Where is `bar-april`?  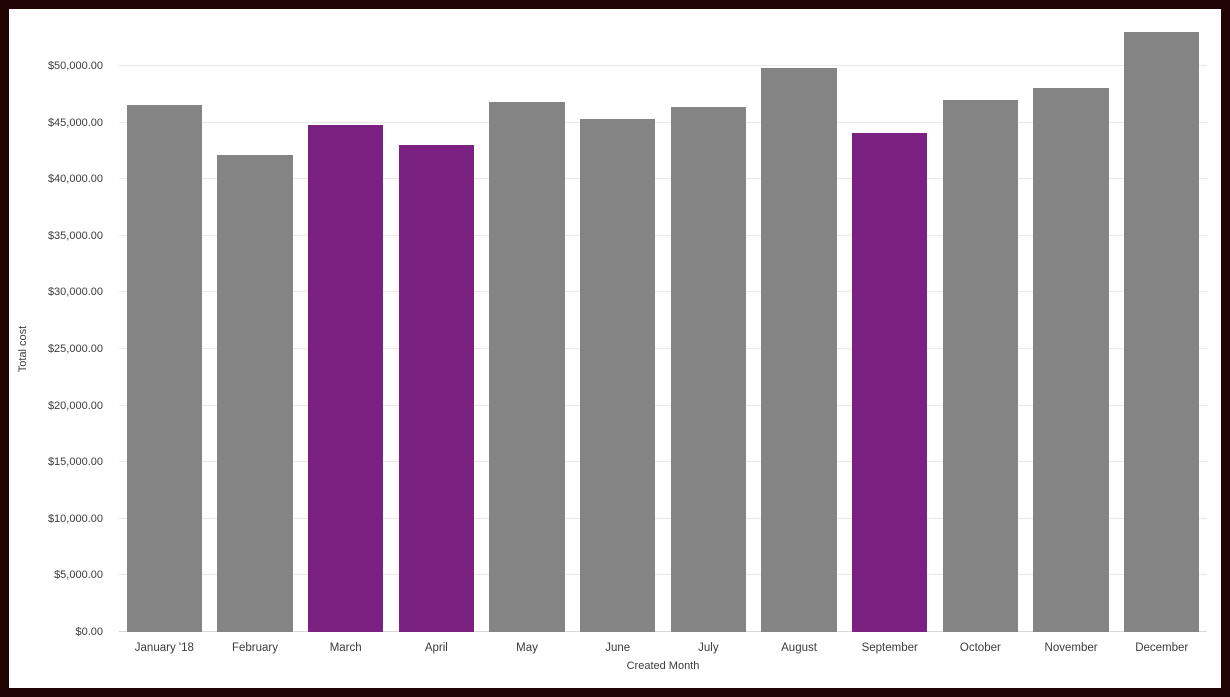 bar-april is located at coordinates (436, 388).